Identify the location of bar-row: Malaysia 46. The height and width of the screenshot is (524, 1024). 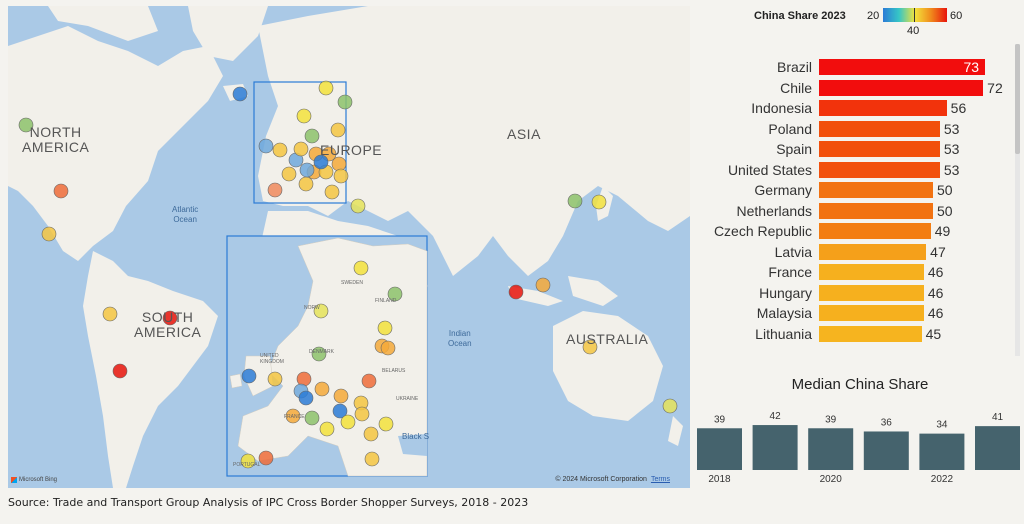
(854, 313).